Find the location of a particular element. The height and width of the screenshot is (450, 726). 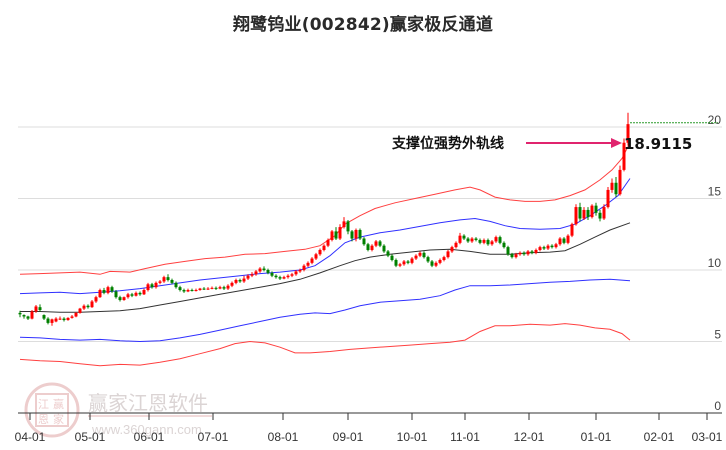

svg-text: 江 is located at coordinates (43, 404).